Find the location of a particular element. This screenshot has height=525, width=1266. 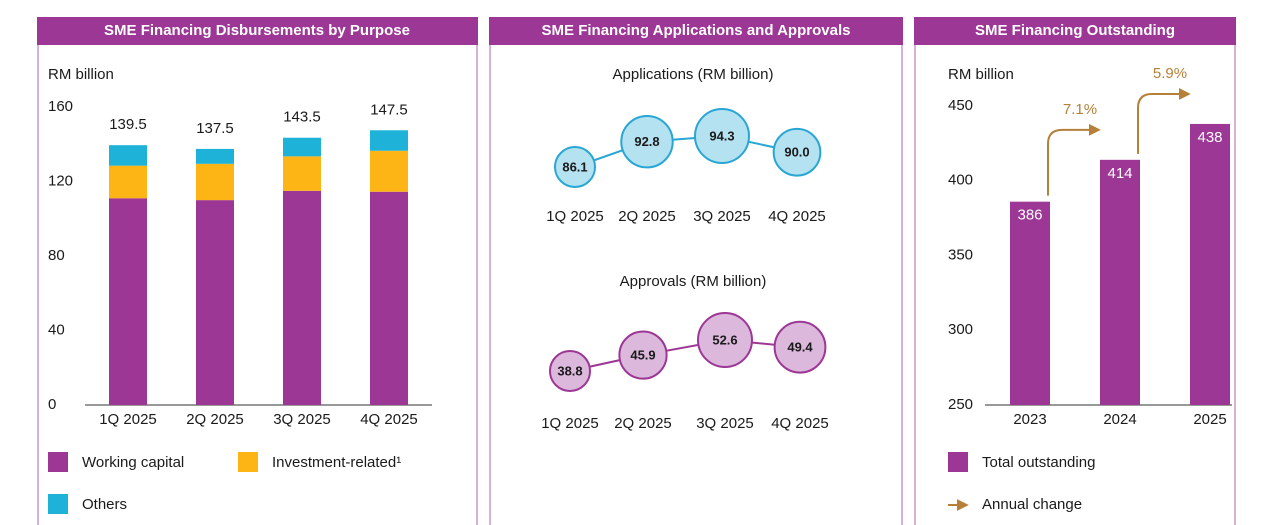

value-label: 52.6 is located at coordinates (724, 339).